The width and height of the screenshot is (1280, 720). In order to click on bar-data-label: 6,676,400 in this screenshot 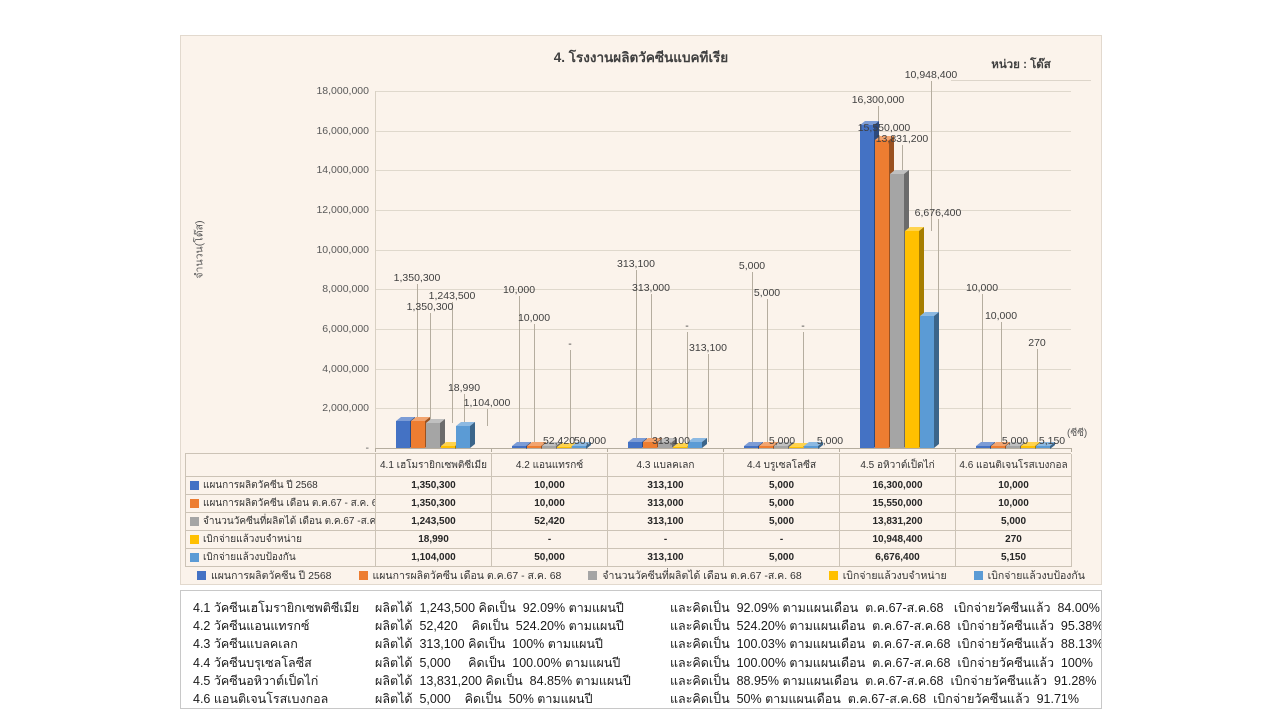, I will do `click(938, 213)`.